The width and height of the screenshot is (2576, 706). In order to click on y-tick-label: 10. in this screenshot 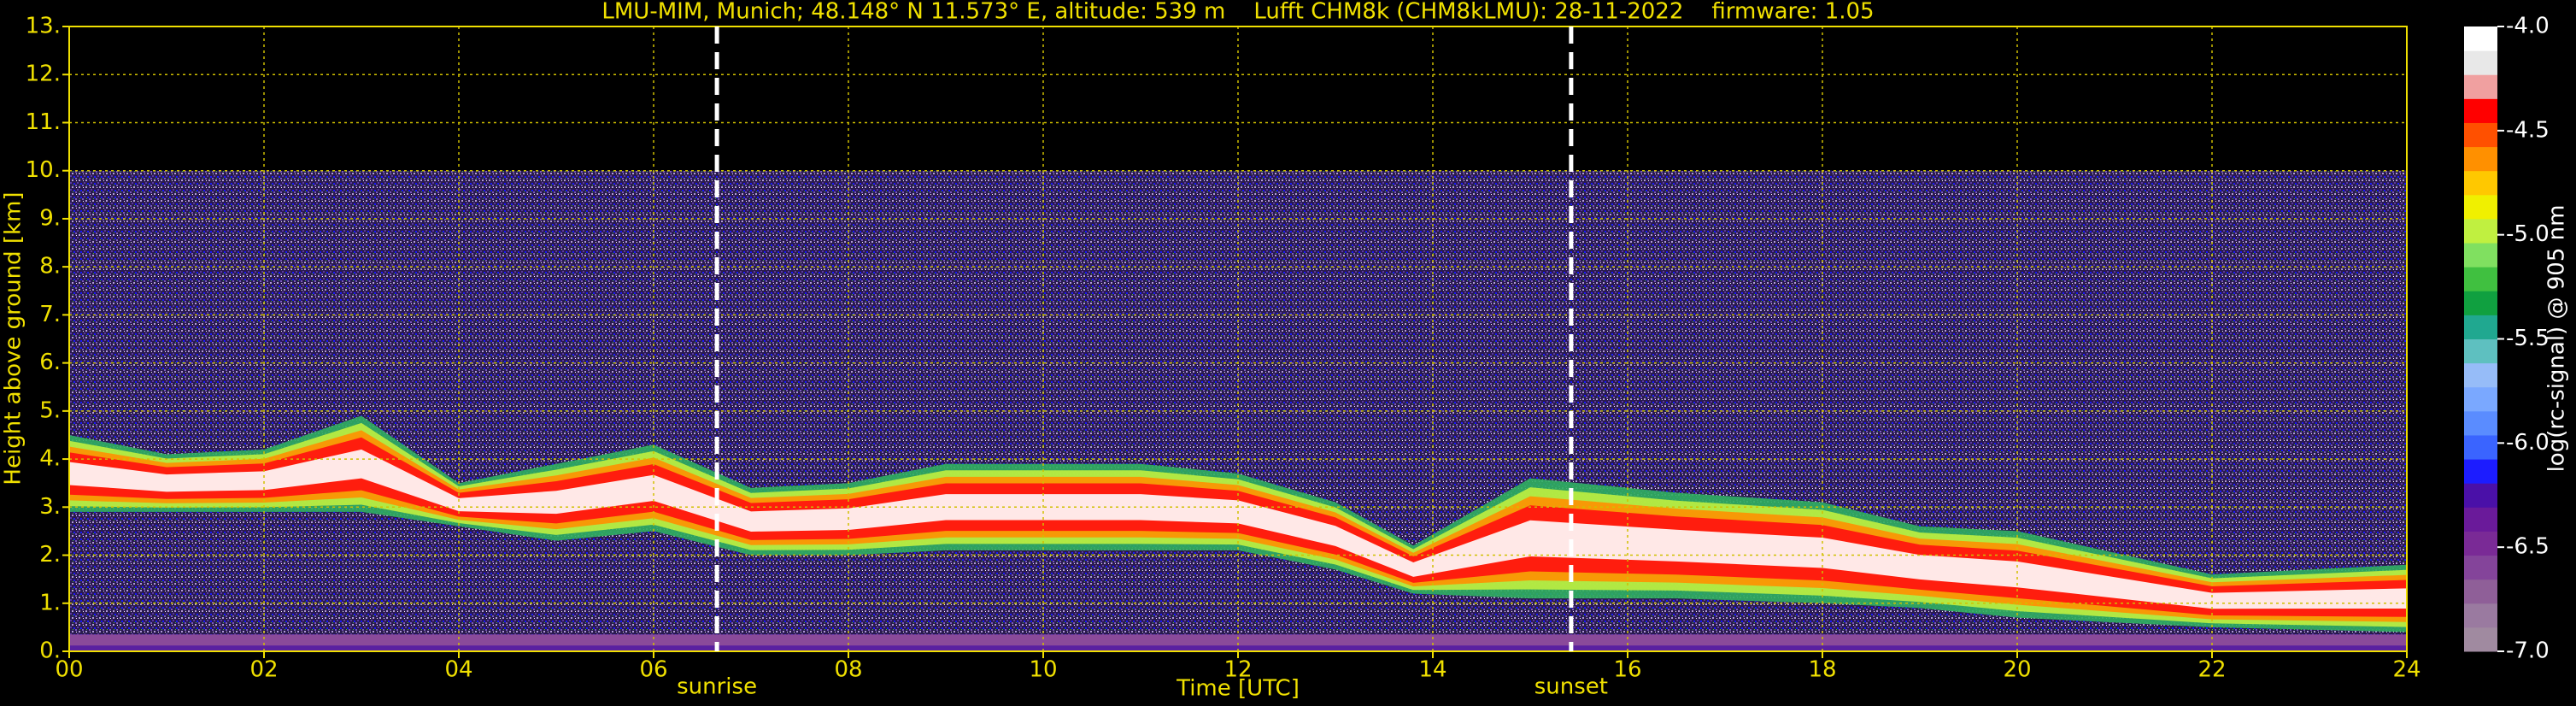, I will do `click(43, 170)`.